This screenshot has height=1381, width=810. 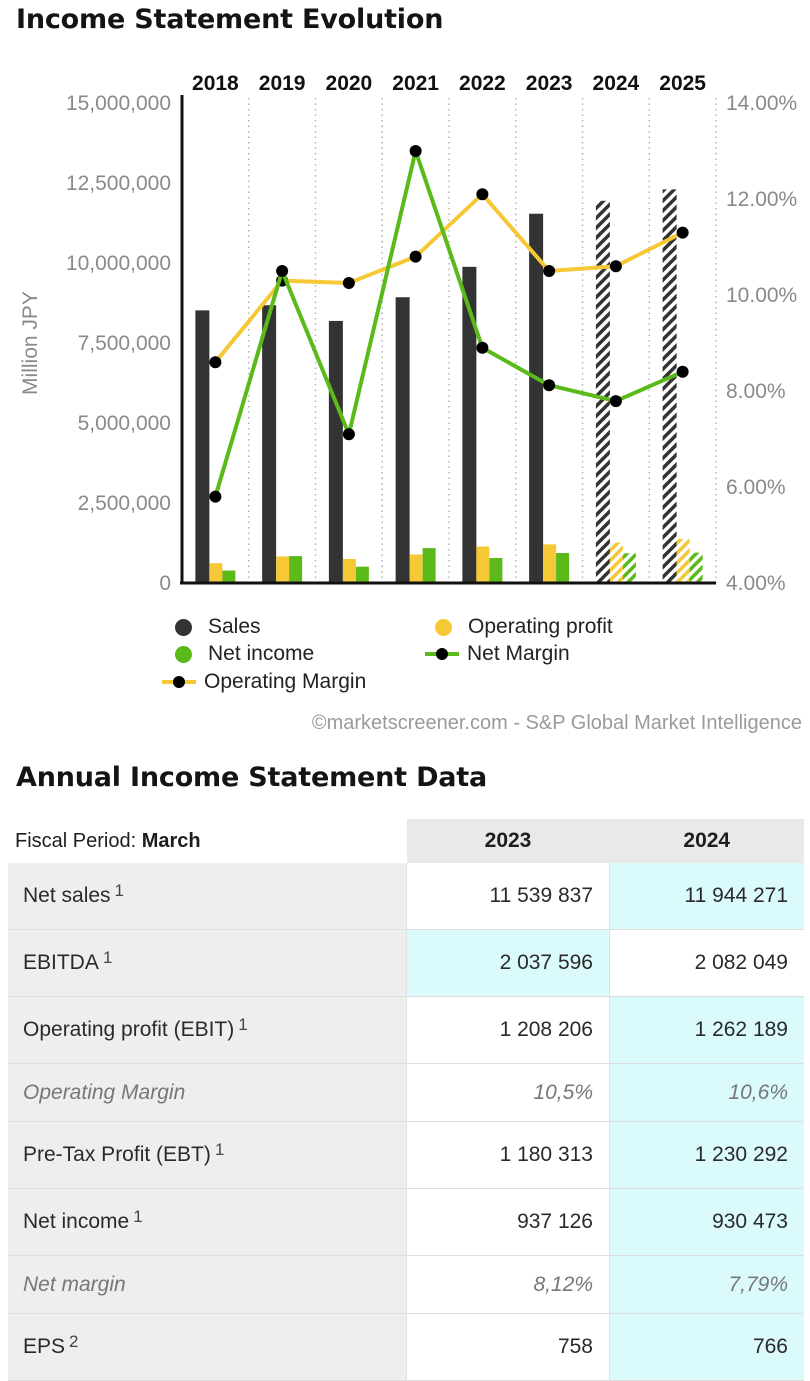 I want to click on legend-operating-profit-label: Operating profit, so click(x=540, y=626).